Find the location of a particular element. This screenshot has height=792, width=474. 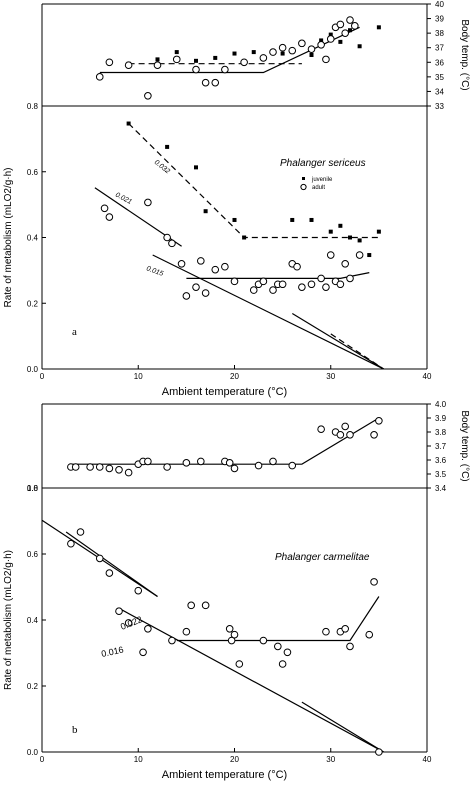

slope-annotation: 0.032 is located at coordinates (162, 167).